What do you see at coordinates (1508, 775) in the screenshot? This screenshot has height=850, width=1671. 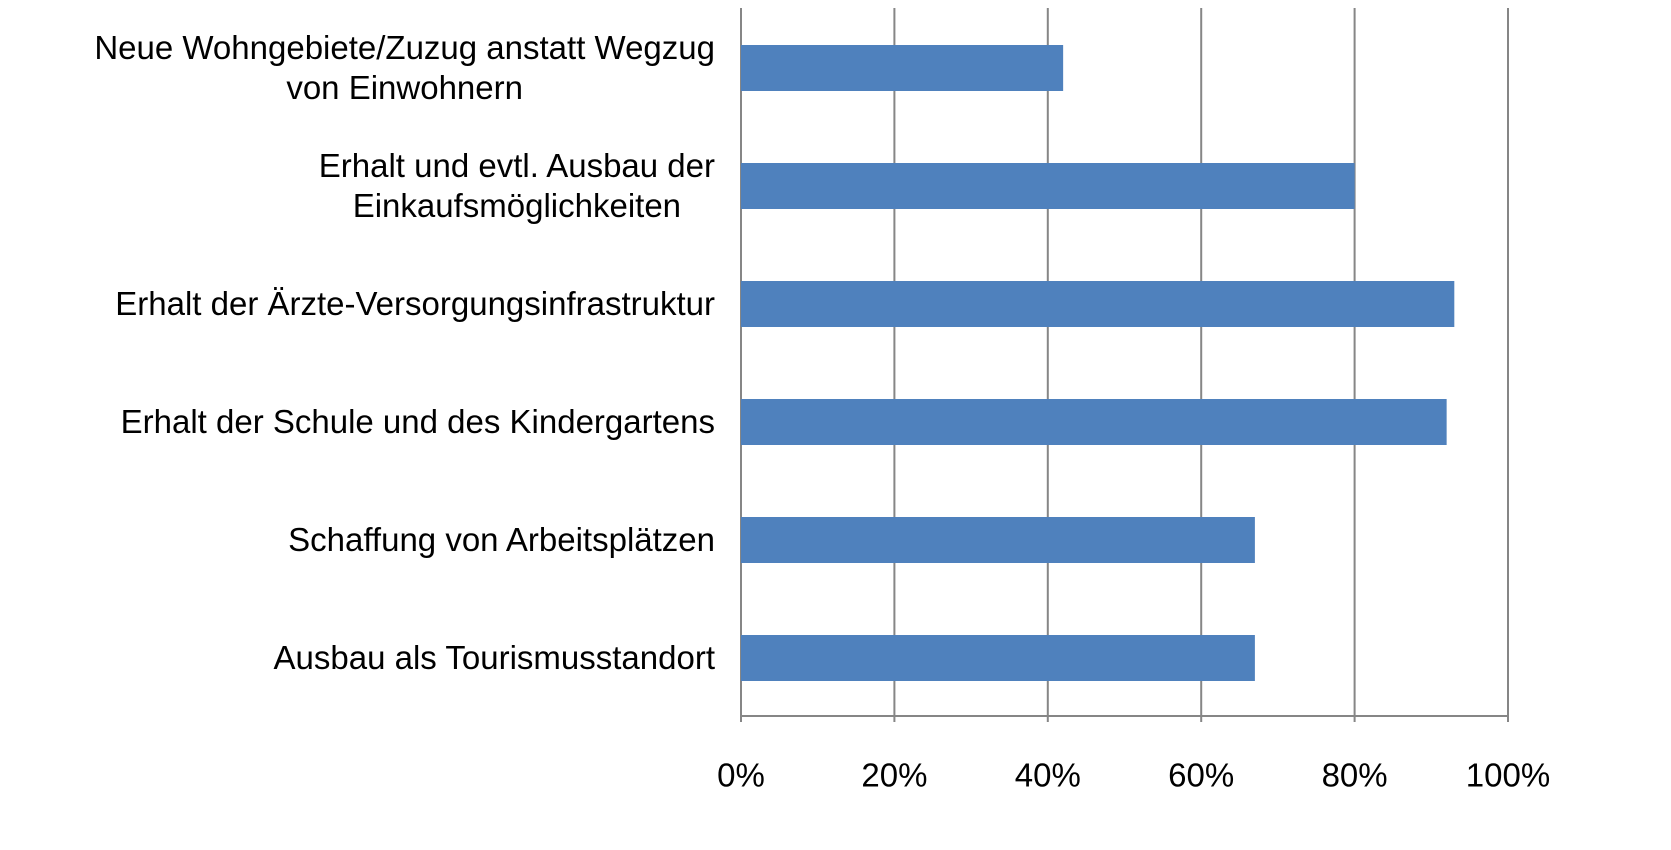 I see `x-tick-label: 100%` at bounding box center [1508, 775].